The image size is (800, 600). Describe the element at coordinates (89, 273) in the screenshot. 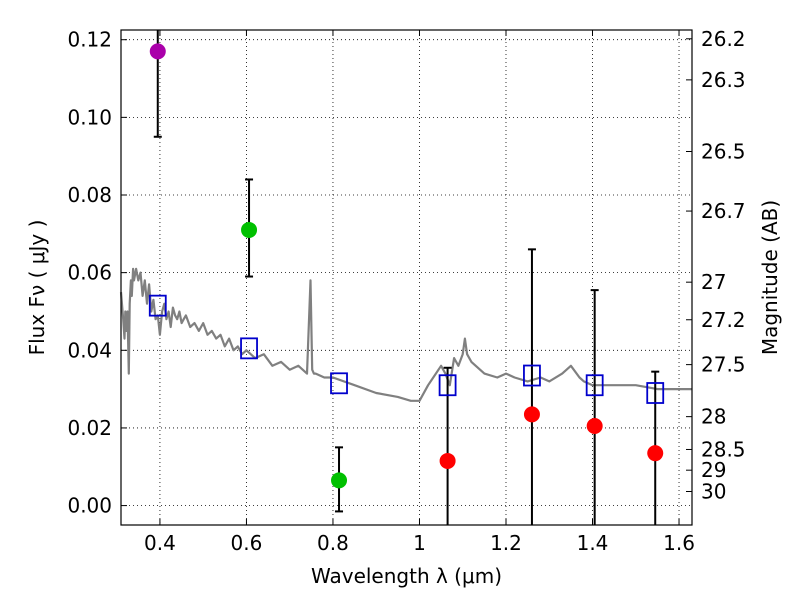

I see `y-tick-label: 0.06` at that location.